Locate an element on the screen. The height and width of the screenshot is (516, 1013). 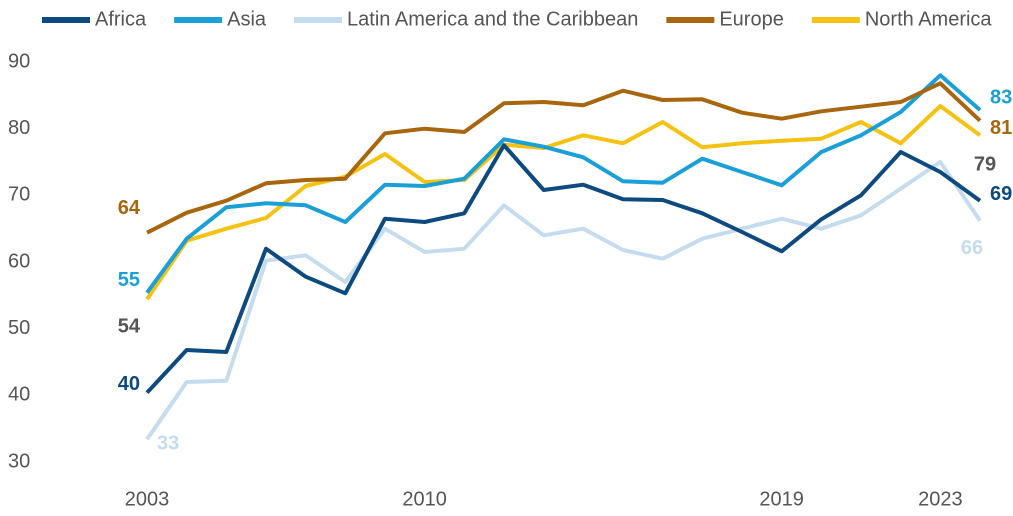
legend-label: Asia is located at coordinates (247, 19).